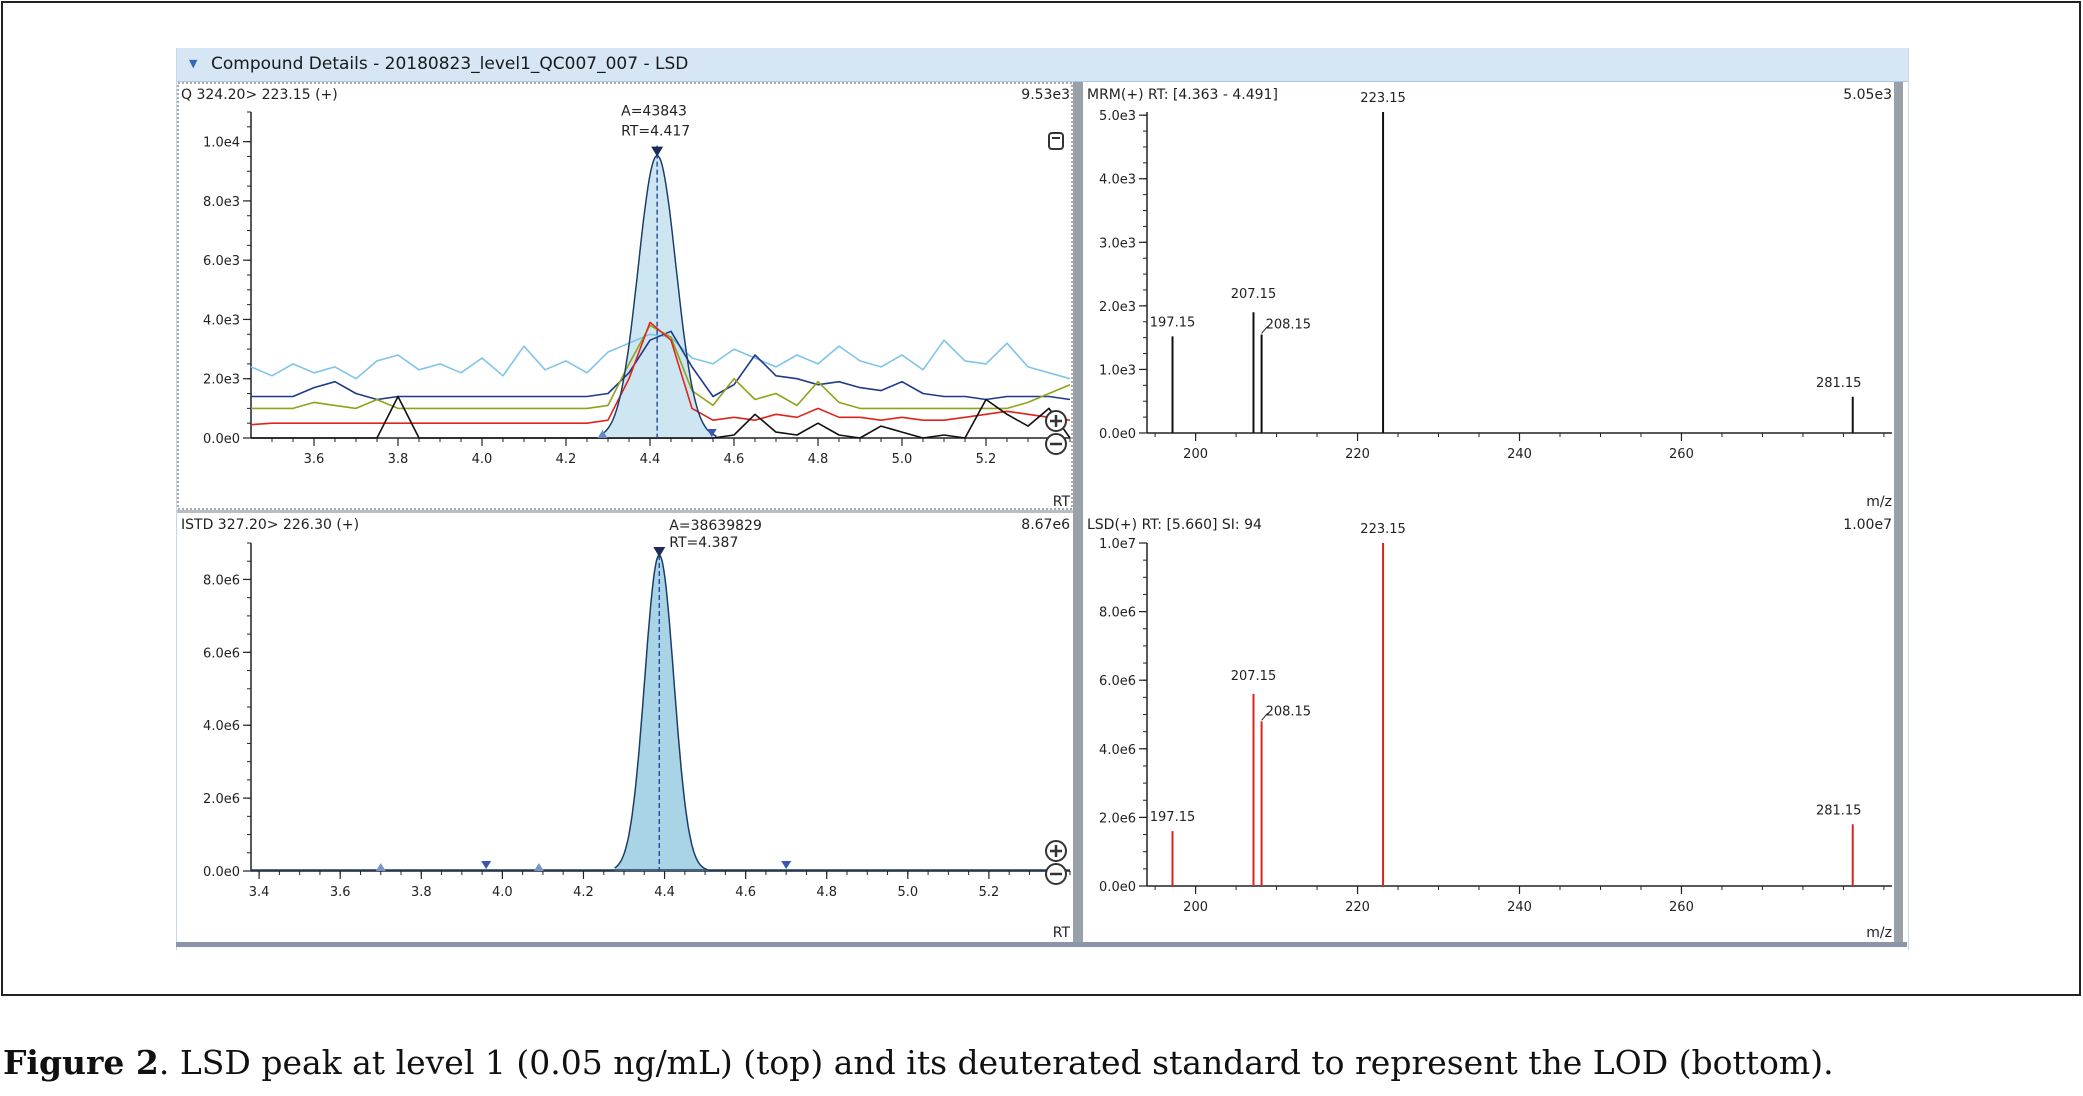 The width and height of the screenshot is (2083, 1096). What do you see at coordinates (654, 112) in the screenshot?
I see `peak-area-label: A=43843` at bounding box center [654, 112].